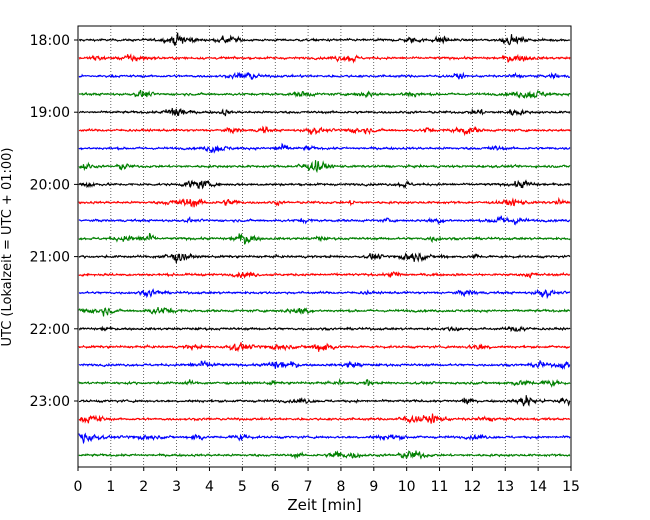 This screenshot has height=520, width=650. What do you see at coordinates (440, 487) in the screenshot?
I see `x-tick-label-11: 11` at bounding box center [440, 487].